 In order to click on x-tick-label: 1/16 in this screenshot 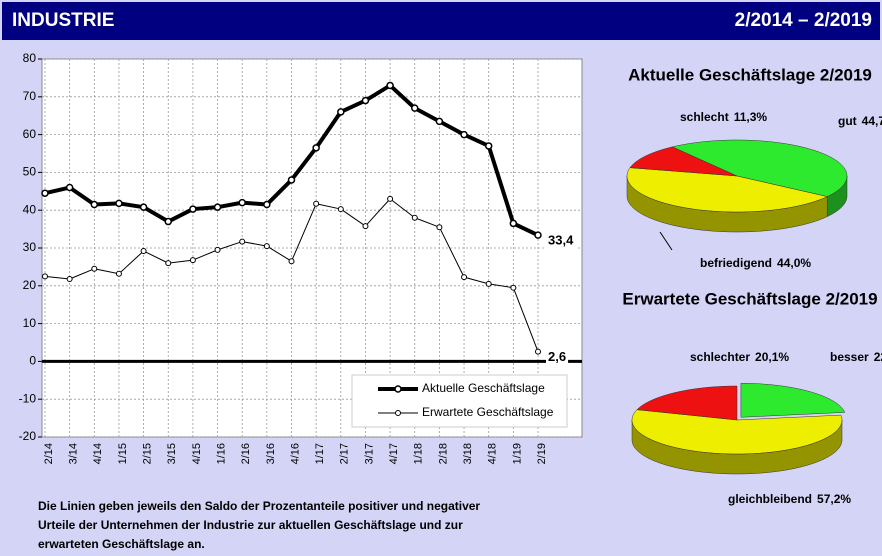, I will do `click(221, 453)`.